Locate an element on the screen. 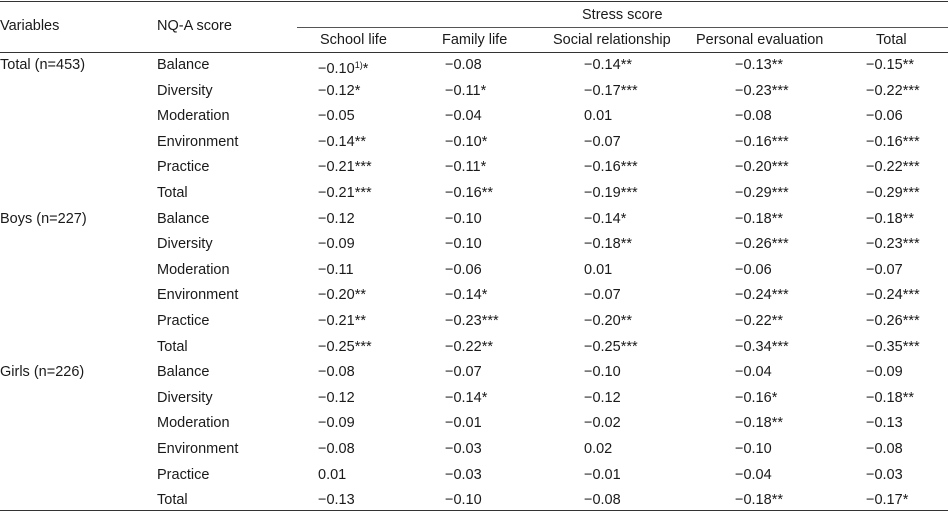 Image resolution: width=948 pixels, height=513 pixels. value-total: −0.07 is located at coordinates (884, 270).